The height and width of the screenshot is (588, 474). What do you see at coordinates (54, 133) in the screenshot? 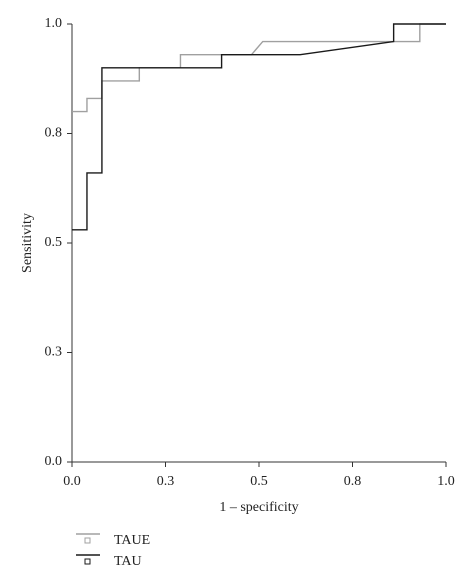
I see `y-tick-label: 0.8` at bounding box center [54, 133].